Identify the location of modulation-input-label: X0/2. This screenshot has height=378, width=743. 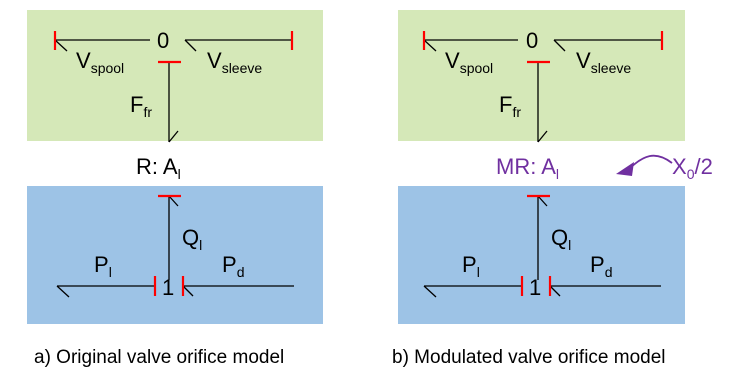
(692, 168).